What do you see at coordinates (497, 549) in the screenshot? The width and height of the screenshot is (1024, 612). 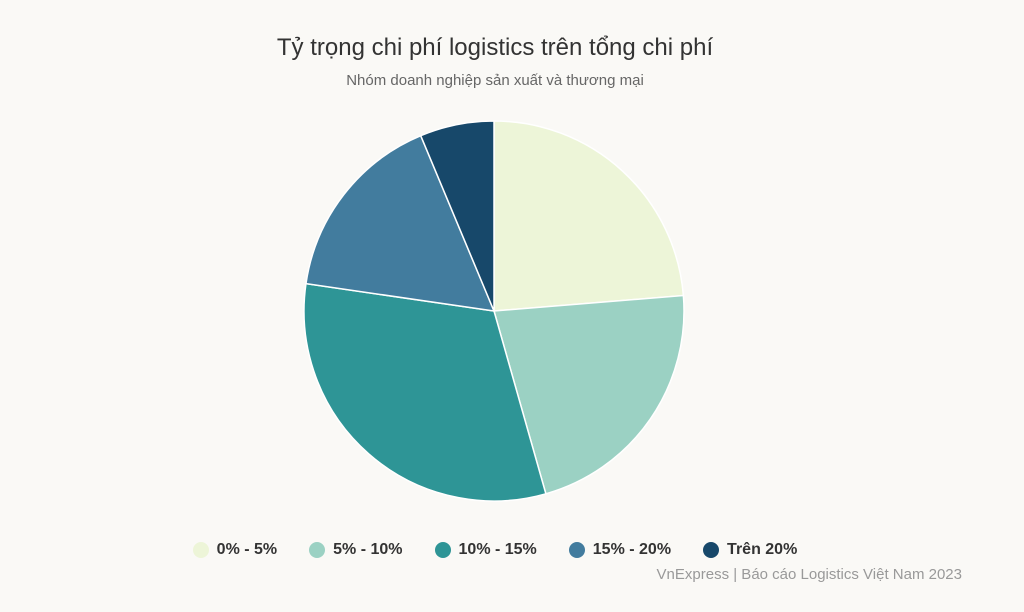 I see `legend-label-2: 10% - 15%` at bounding box center [497, 549].